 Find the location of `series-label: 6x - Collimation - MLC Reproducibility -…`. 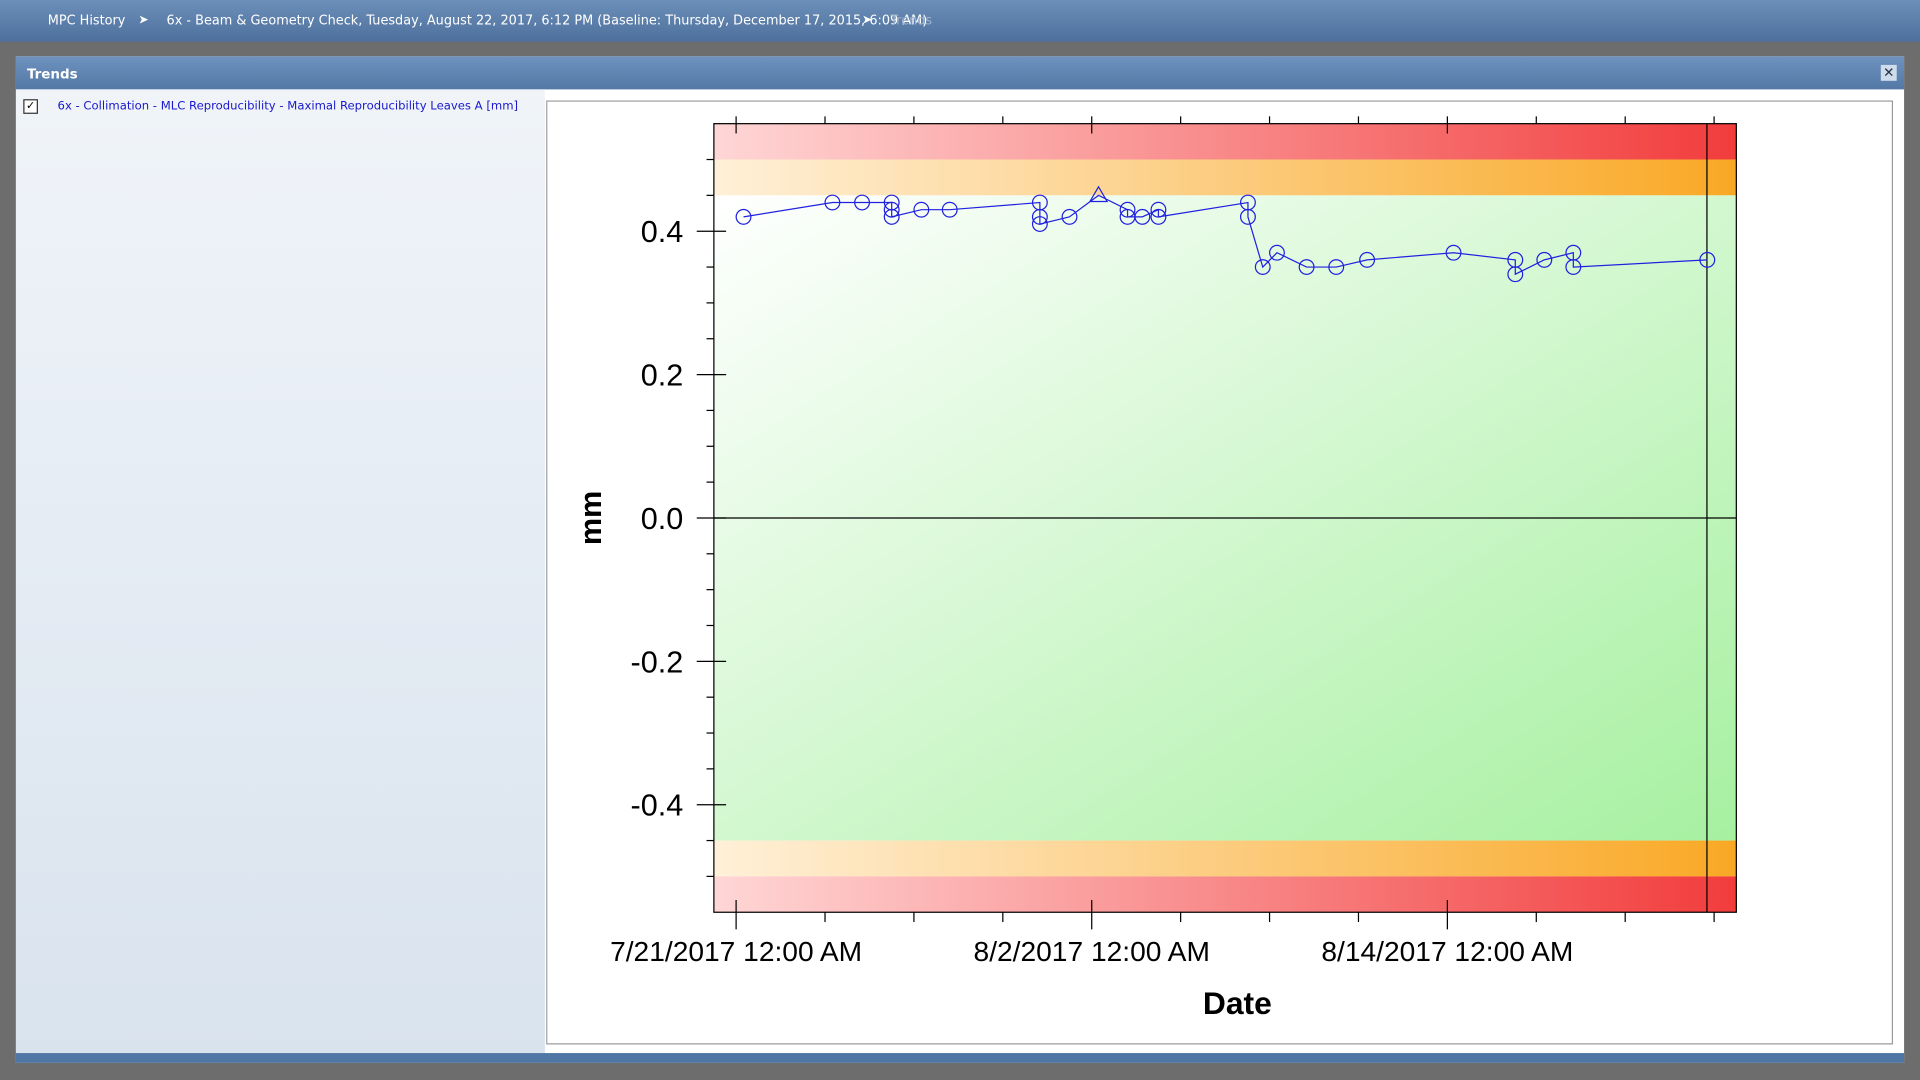

series-label: 6x - Collimation - MLC Reproducibility -… is located at coordinates (288, 106).